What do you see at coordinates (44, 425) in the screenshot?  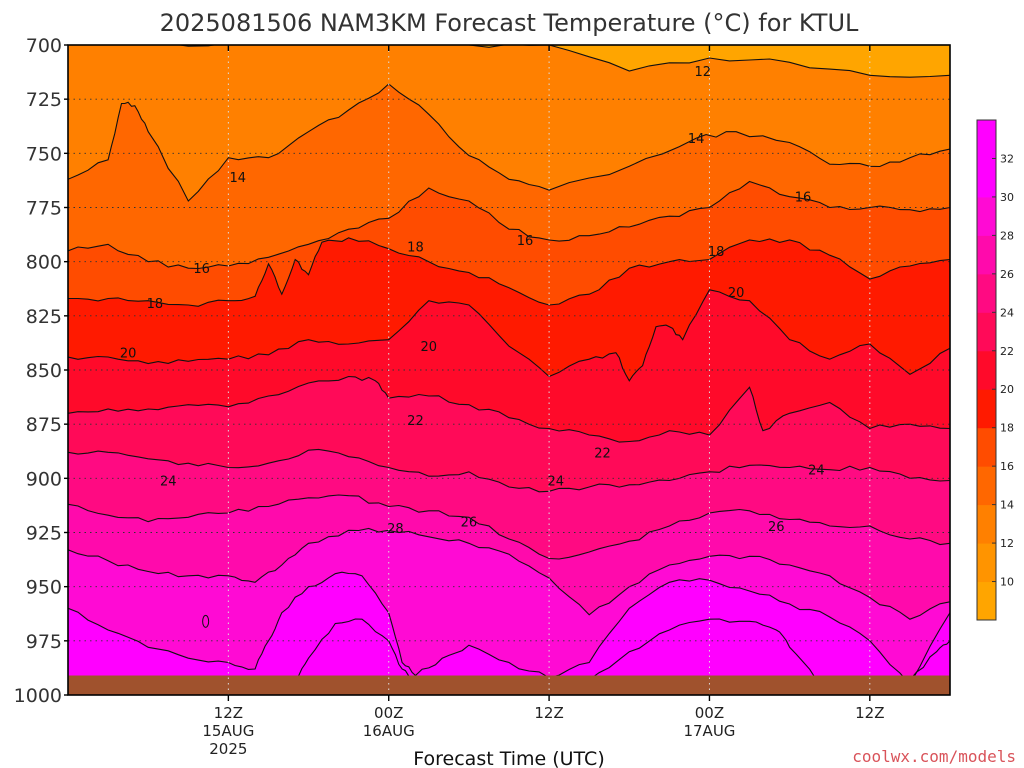 I see `y-tick-label: 875` at bounding box center [44, 425].